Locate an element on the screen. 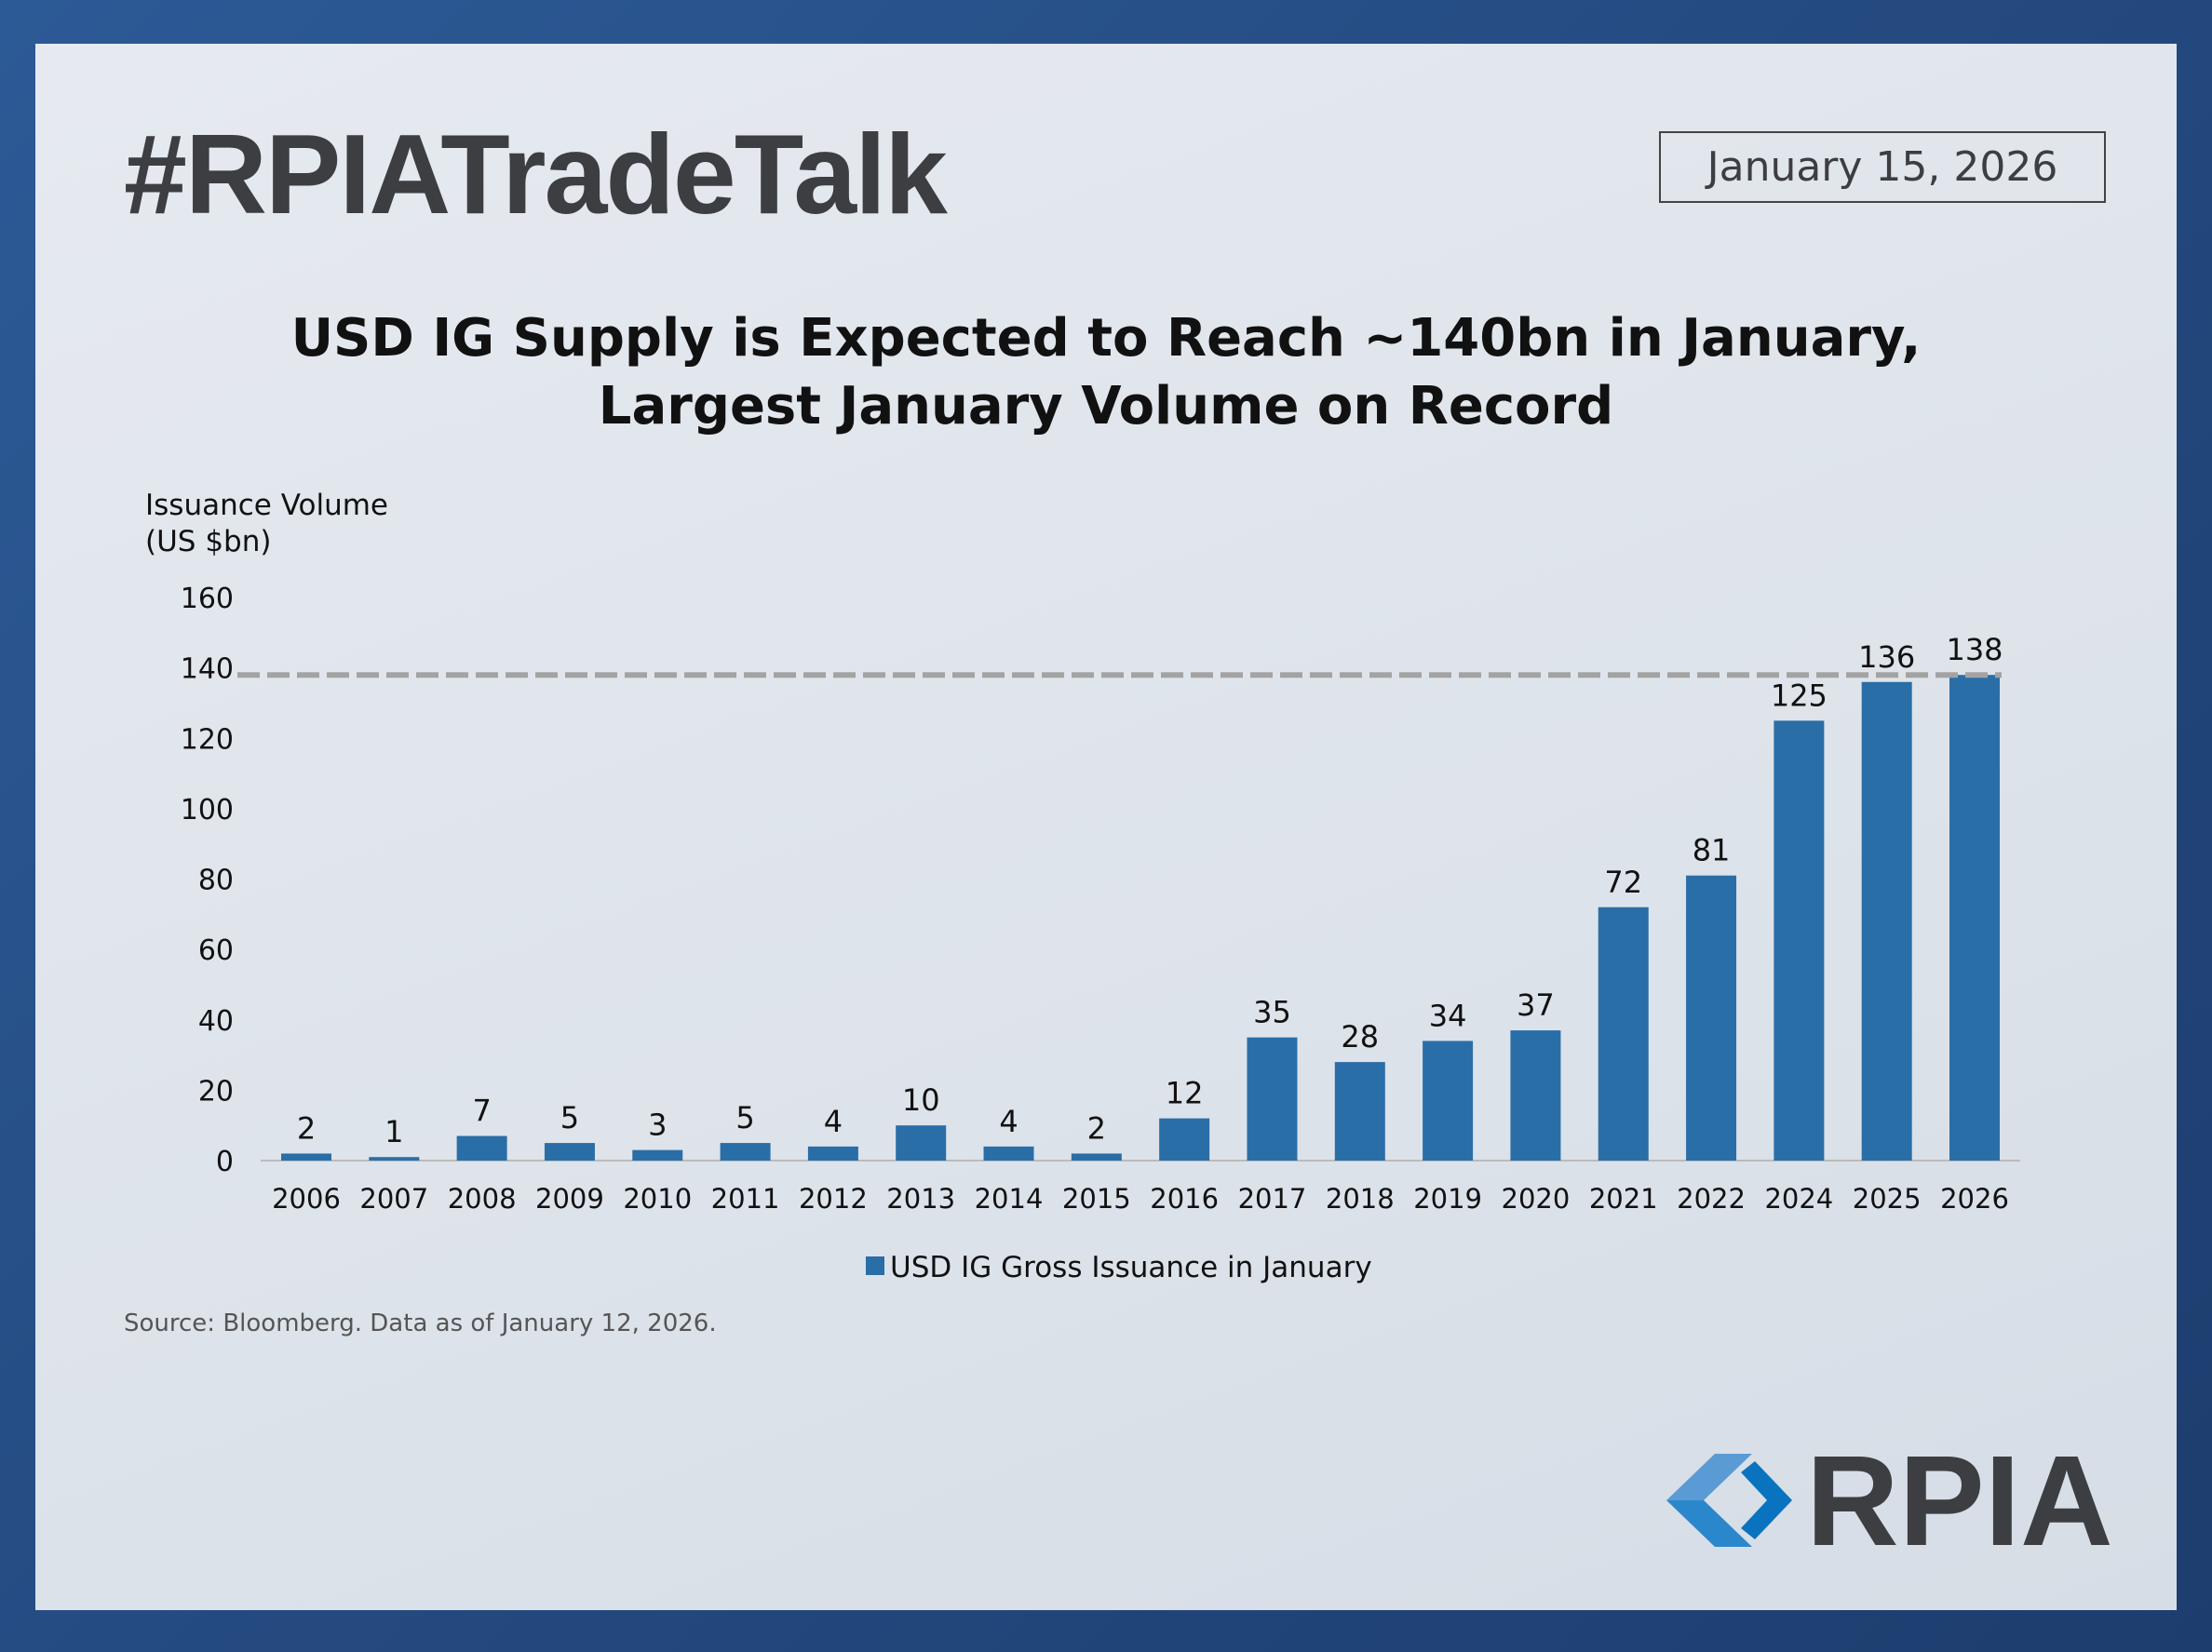  data-label: 12 is located at coordinates (1185, 1094).